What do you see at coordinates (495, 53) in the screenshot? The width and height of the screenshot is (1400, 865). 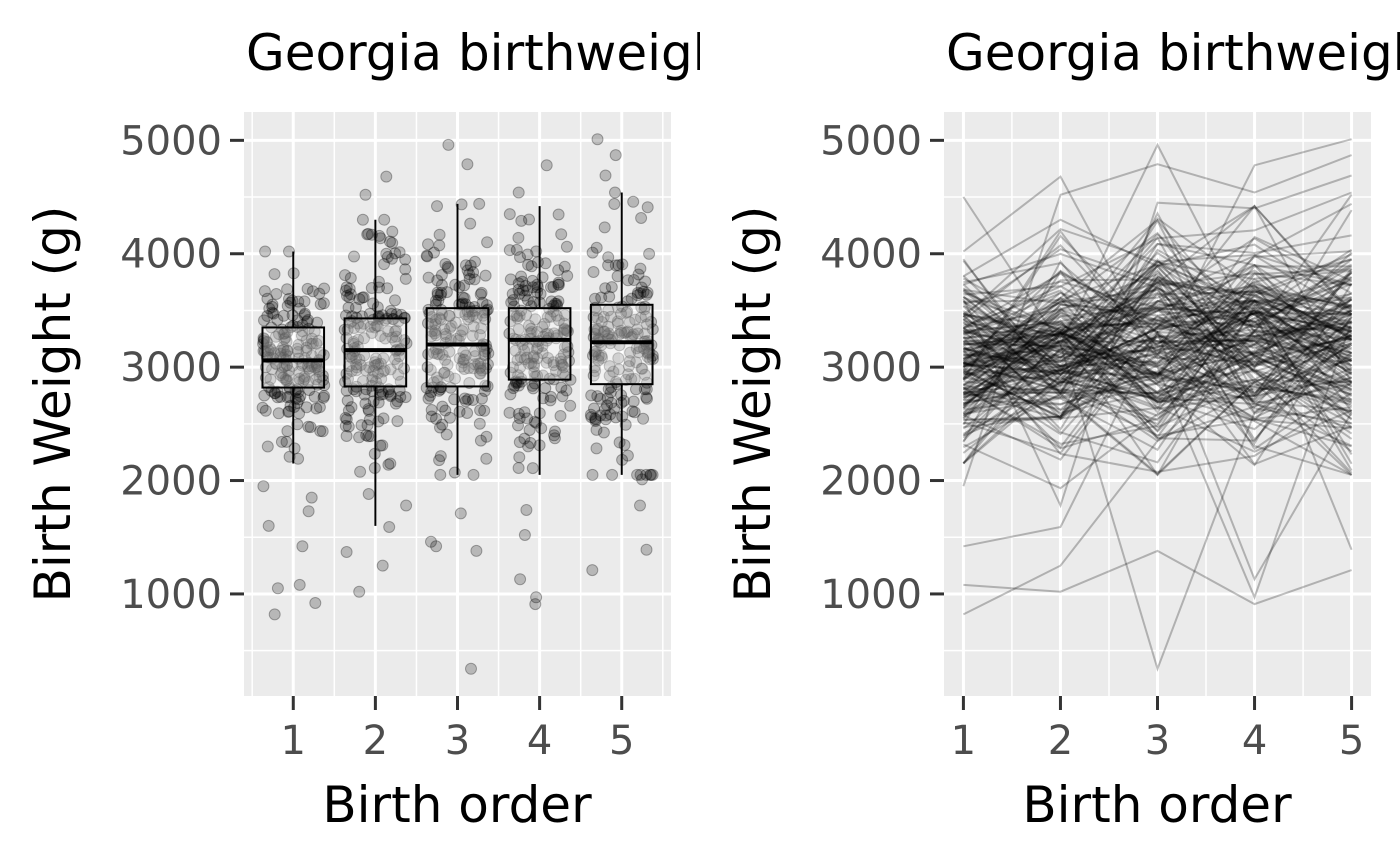 I see `left-chart-title: Georgia birthweight` at bounding box center [495, 53].